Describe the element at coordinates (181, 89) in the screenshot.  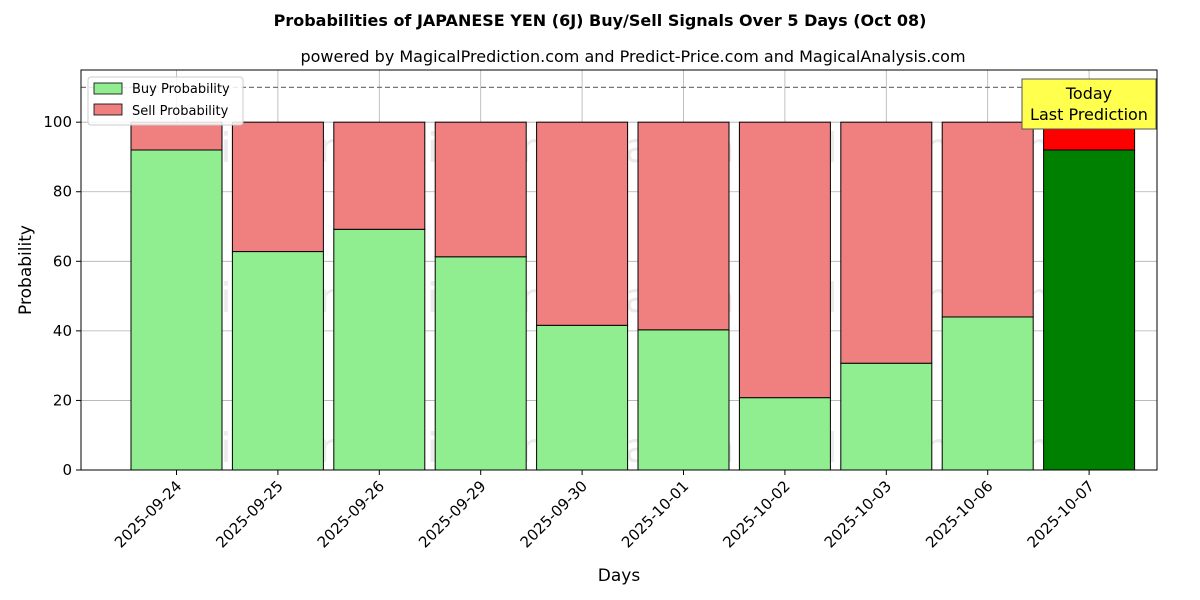
I see `legend-buy-label: Buy Probability` at that location.